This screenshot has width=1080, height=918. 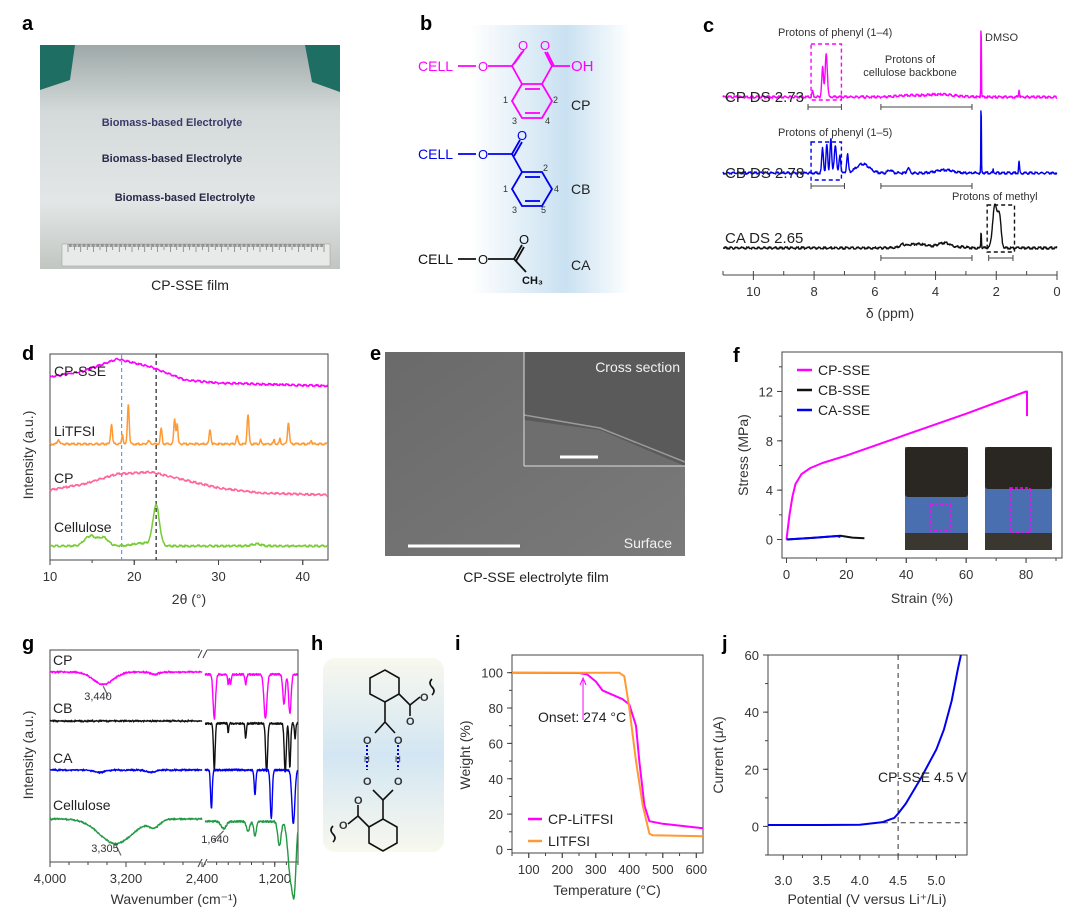 I want to click on cb-pos-2: 2, so click(x=545, y=168).